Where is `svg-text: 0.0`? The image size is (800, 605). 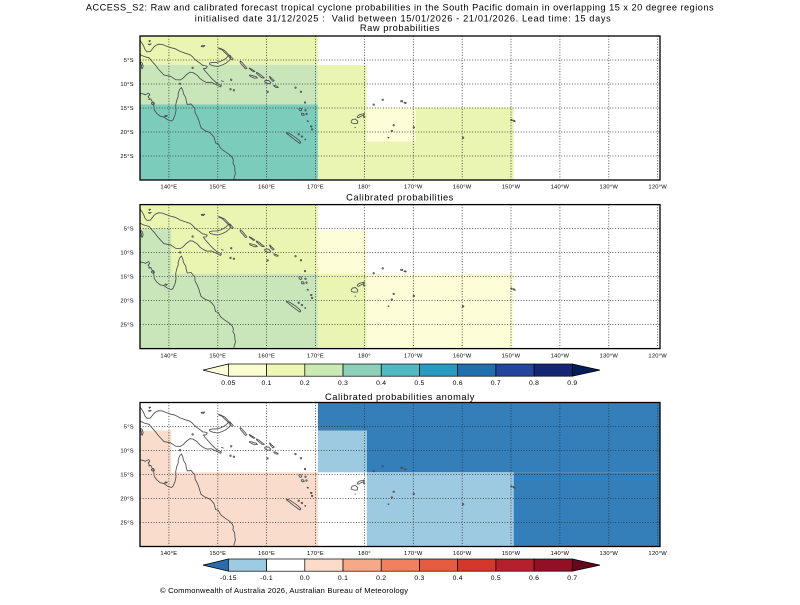 svg-text: 0.0 is located at coordinates (305, 578).